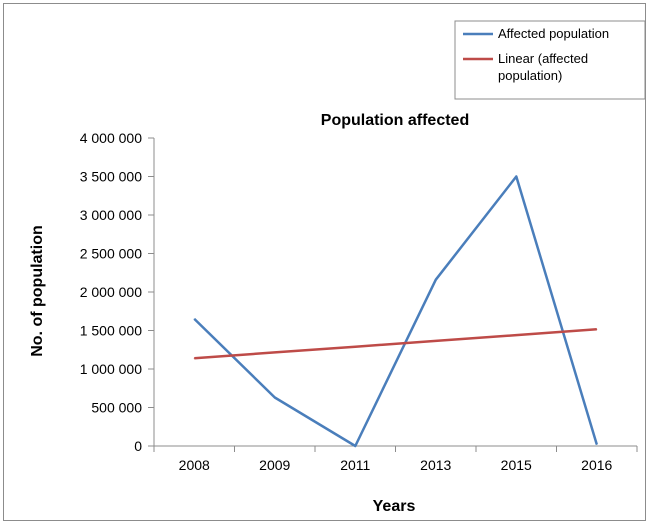 The image size is (651, 526). Describe the element at coordinates (395, 459) in the screenshot. I see `x-axis: 2008 2009 2011 2013 2015 2016` at that location.